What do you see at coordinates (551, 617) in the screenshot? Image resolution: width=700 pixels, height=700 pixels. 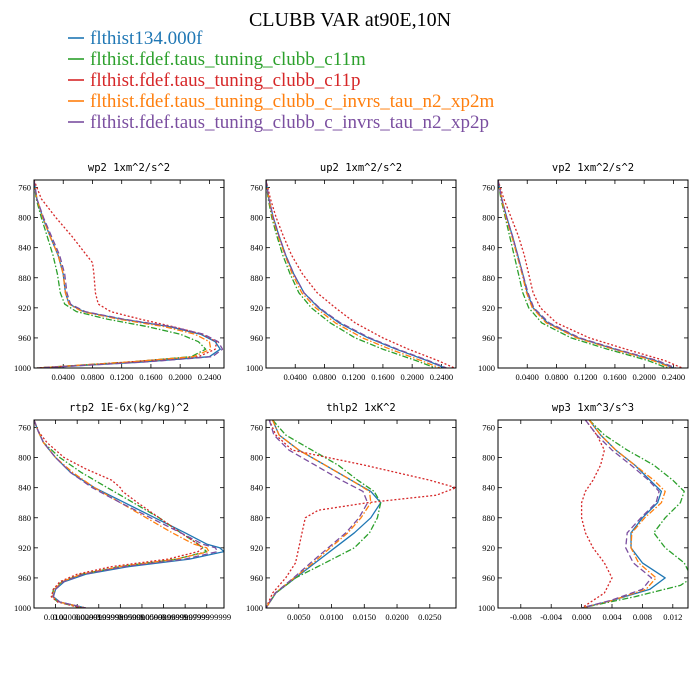 I see `x-tick-label: -0.004` at bounding box center [551, 617].